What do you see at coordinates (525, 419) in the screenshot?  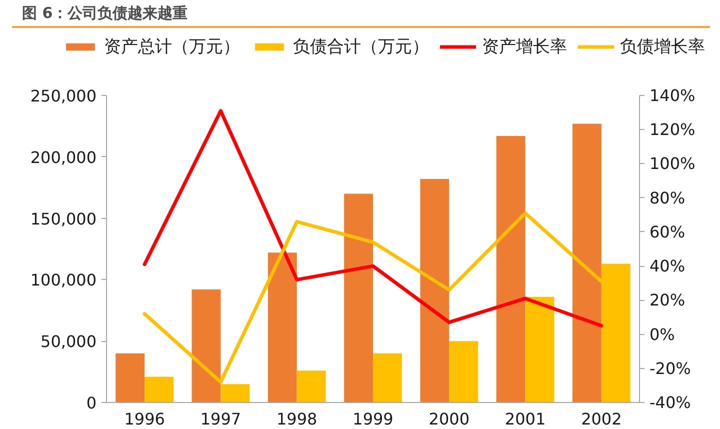 I see `x-tick-label: 2001` at bounding box center [525, 419].